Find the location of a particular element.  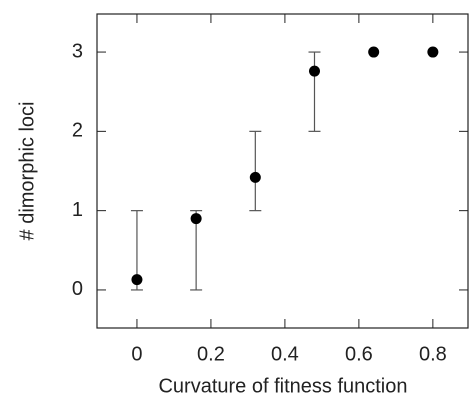

y-tick-label: 3 is located at coordinates (77, 51).